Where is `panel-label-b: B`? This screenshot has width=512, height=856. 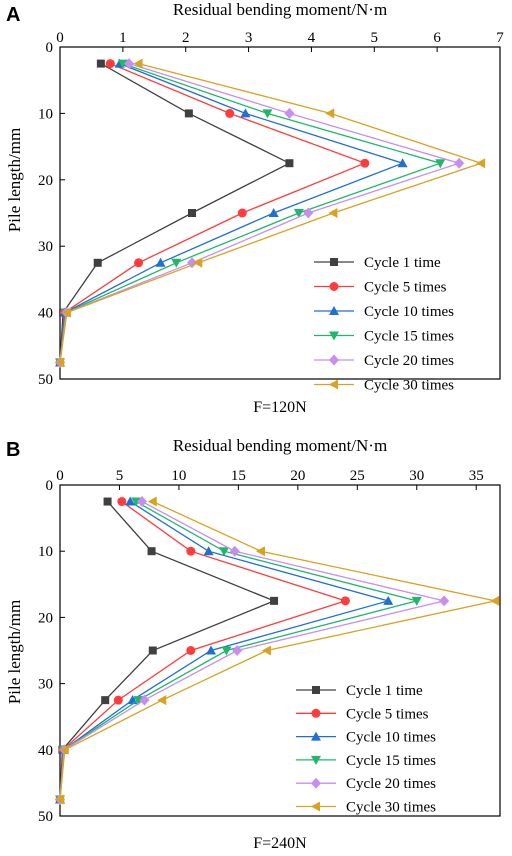
panel-label-b: B is located at coordinates (13, 450).